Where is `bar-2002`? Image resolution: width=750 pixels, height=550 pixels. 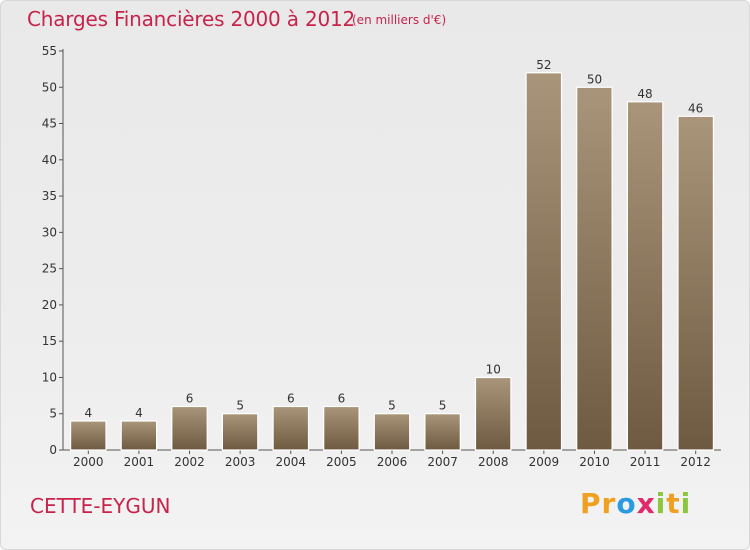 bar-2002 is located at coordinates (189, 428).